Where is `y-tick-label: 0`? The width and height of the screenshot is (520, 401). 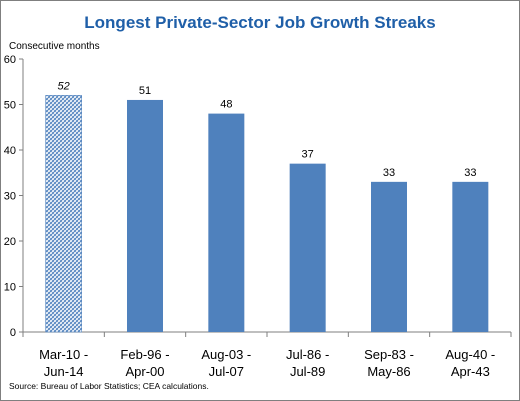 y-tick-label: 0 is located at coordinates (13, 333).